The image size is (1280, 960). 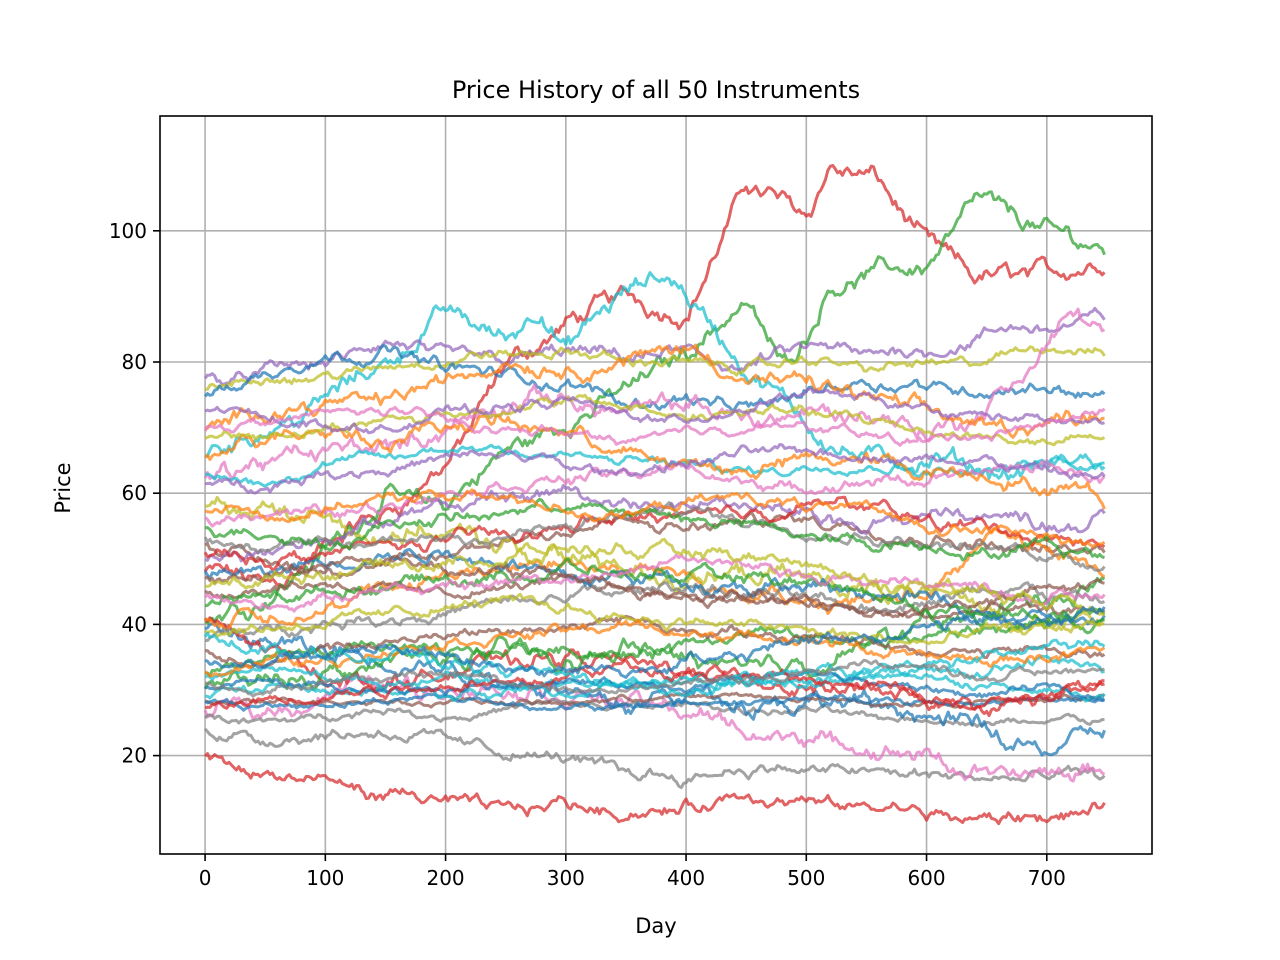 I want to click on y-tick-label: 20, so click(x=134, y=756).